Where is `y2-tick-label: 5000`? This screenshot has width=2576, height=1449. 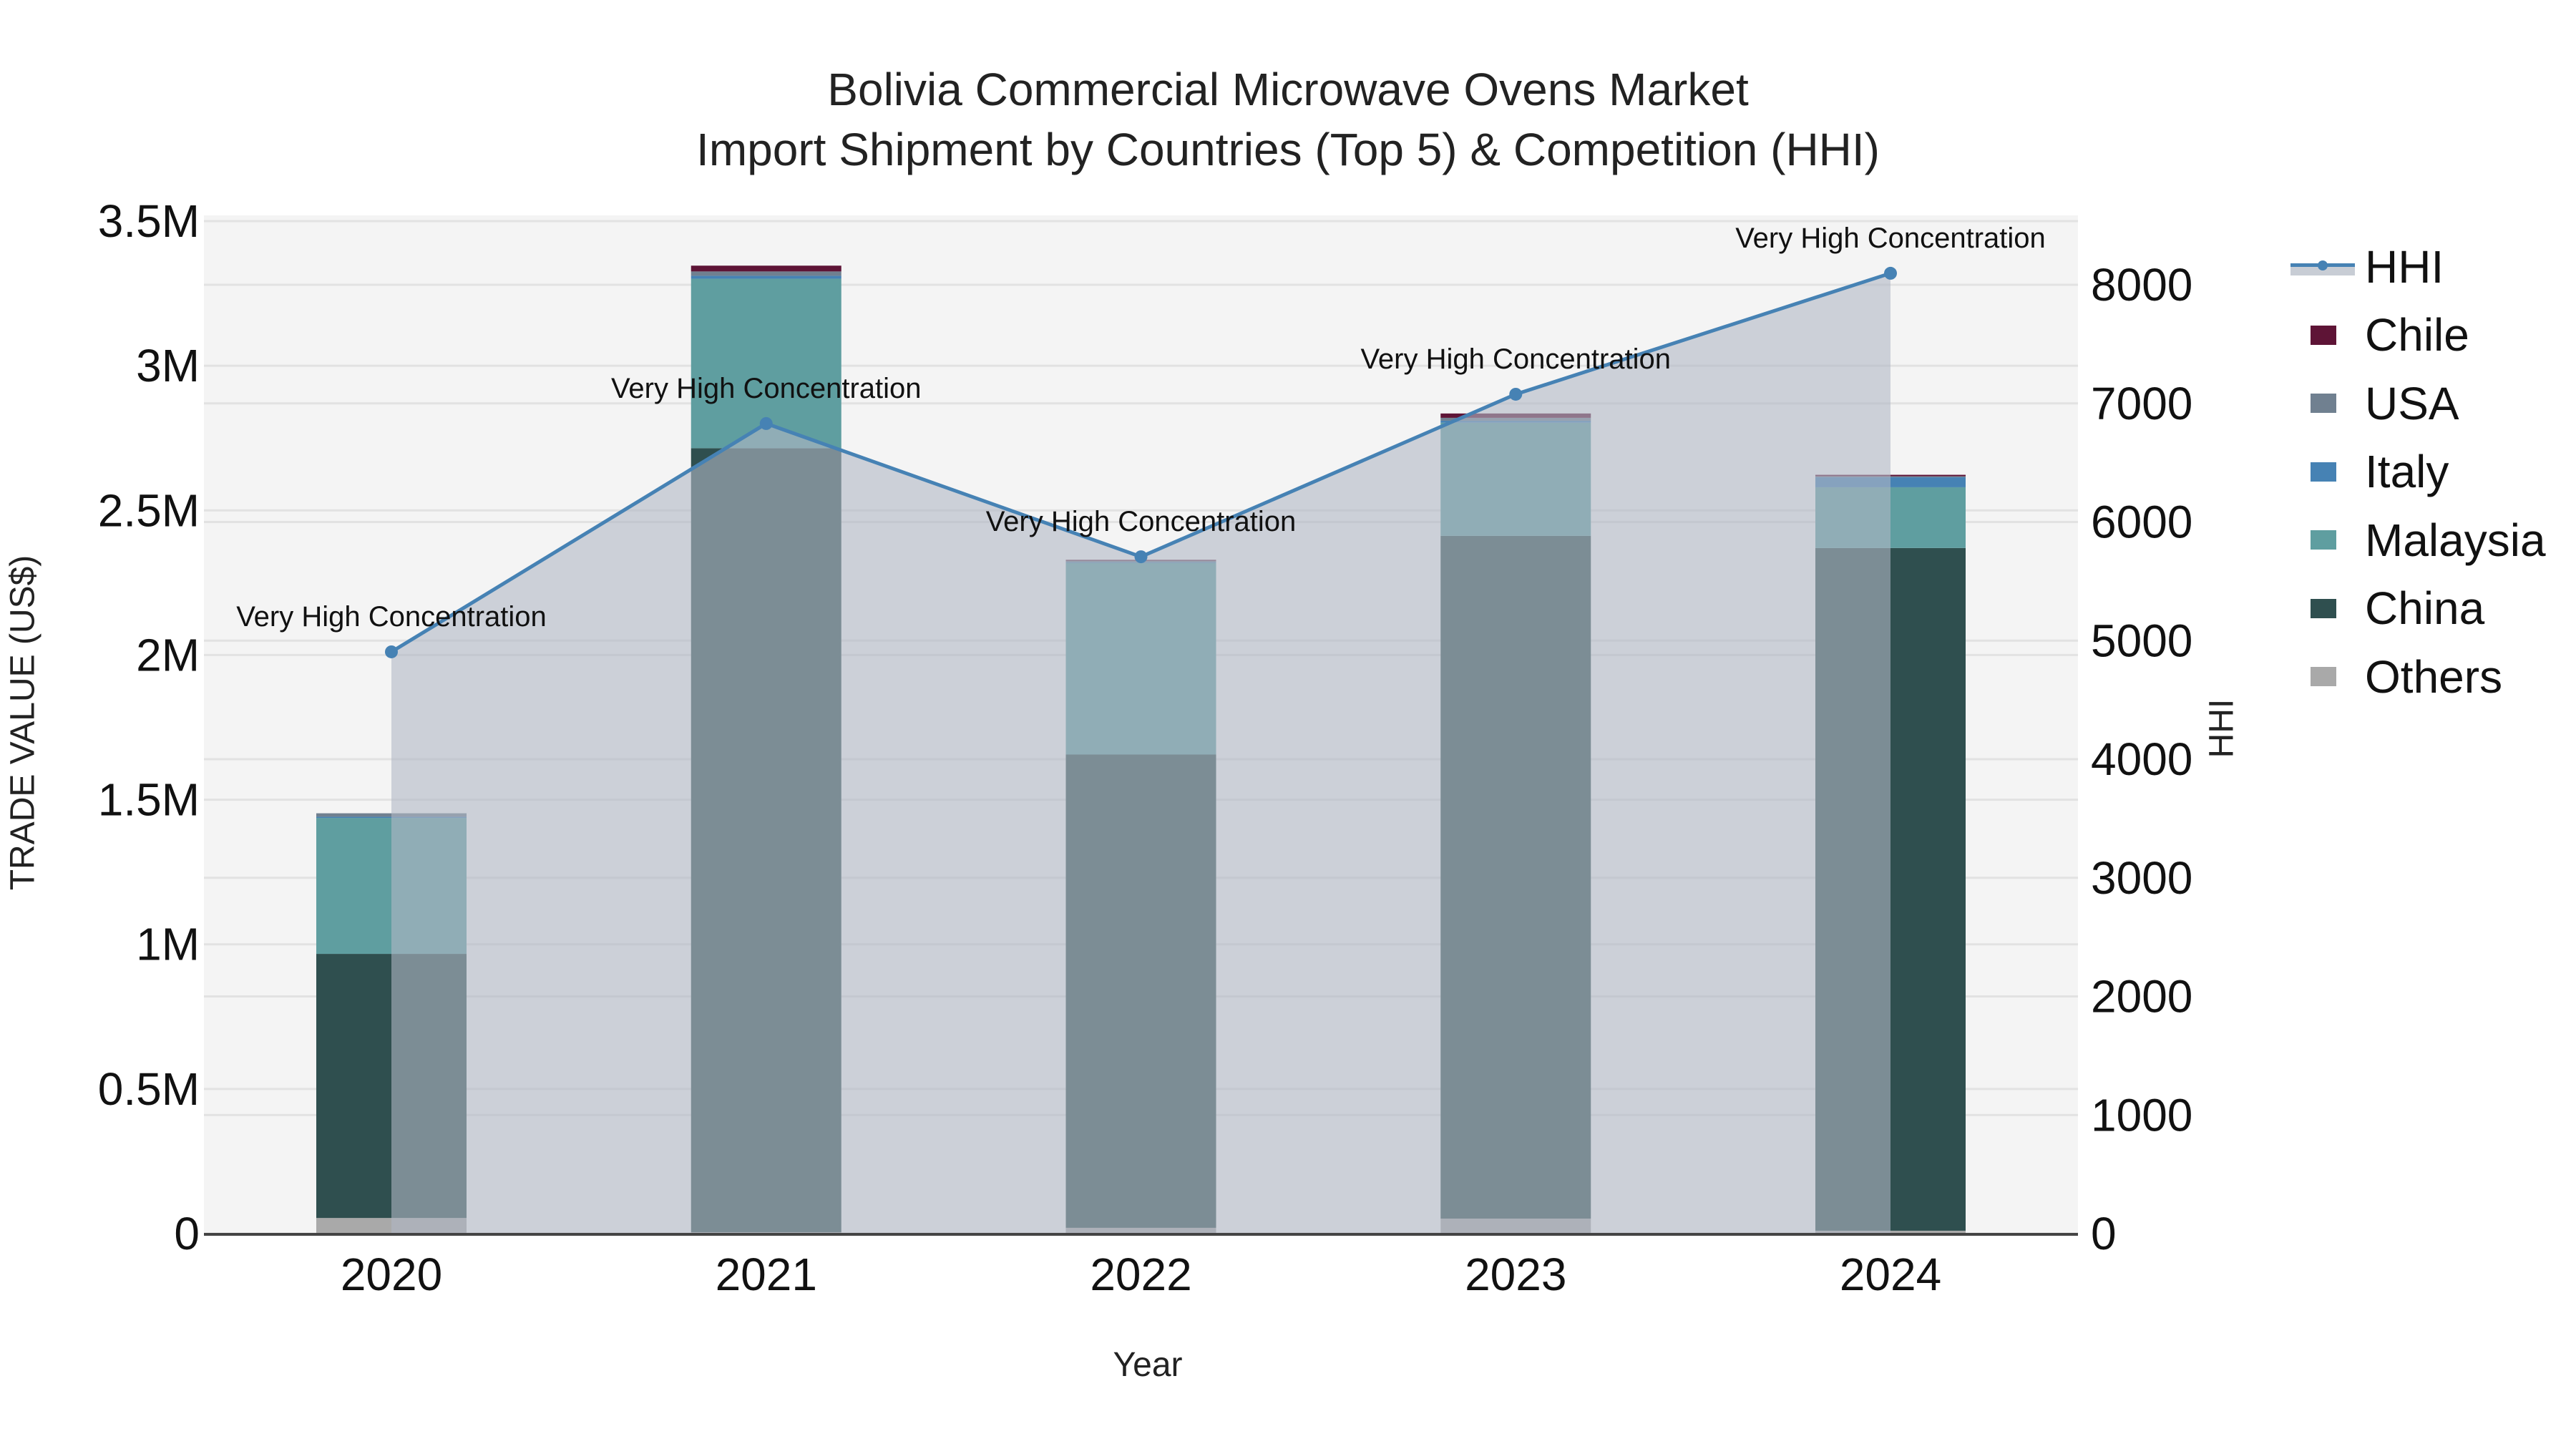
y2-tick-label: 5000 is located at coordinates (2141, 640).